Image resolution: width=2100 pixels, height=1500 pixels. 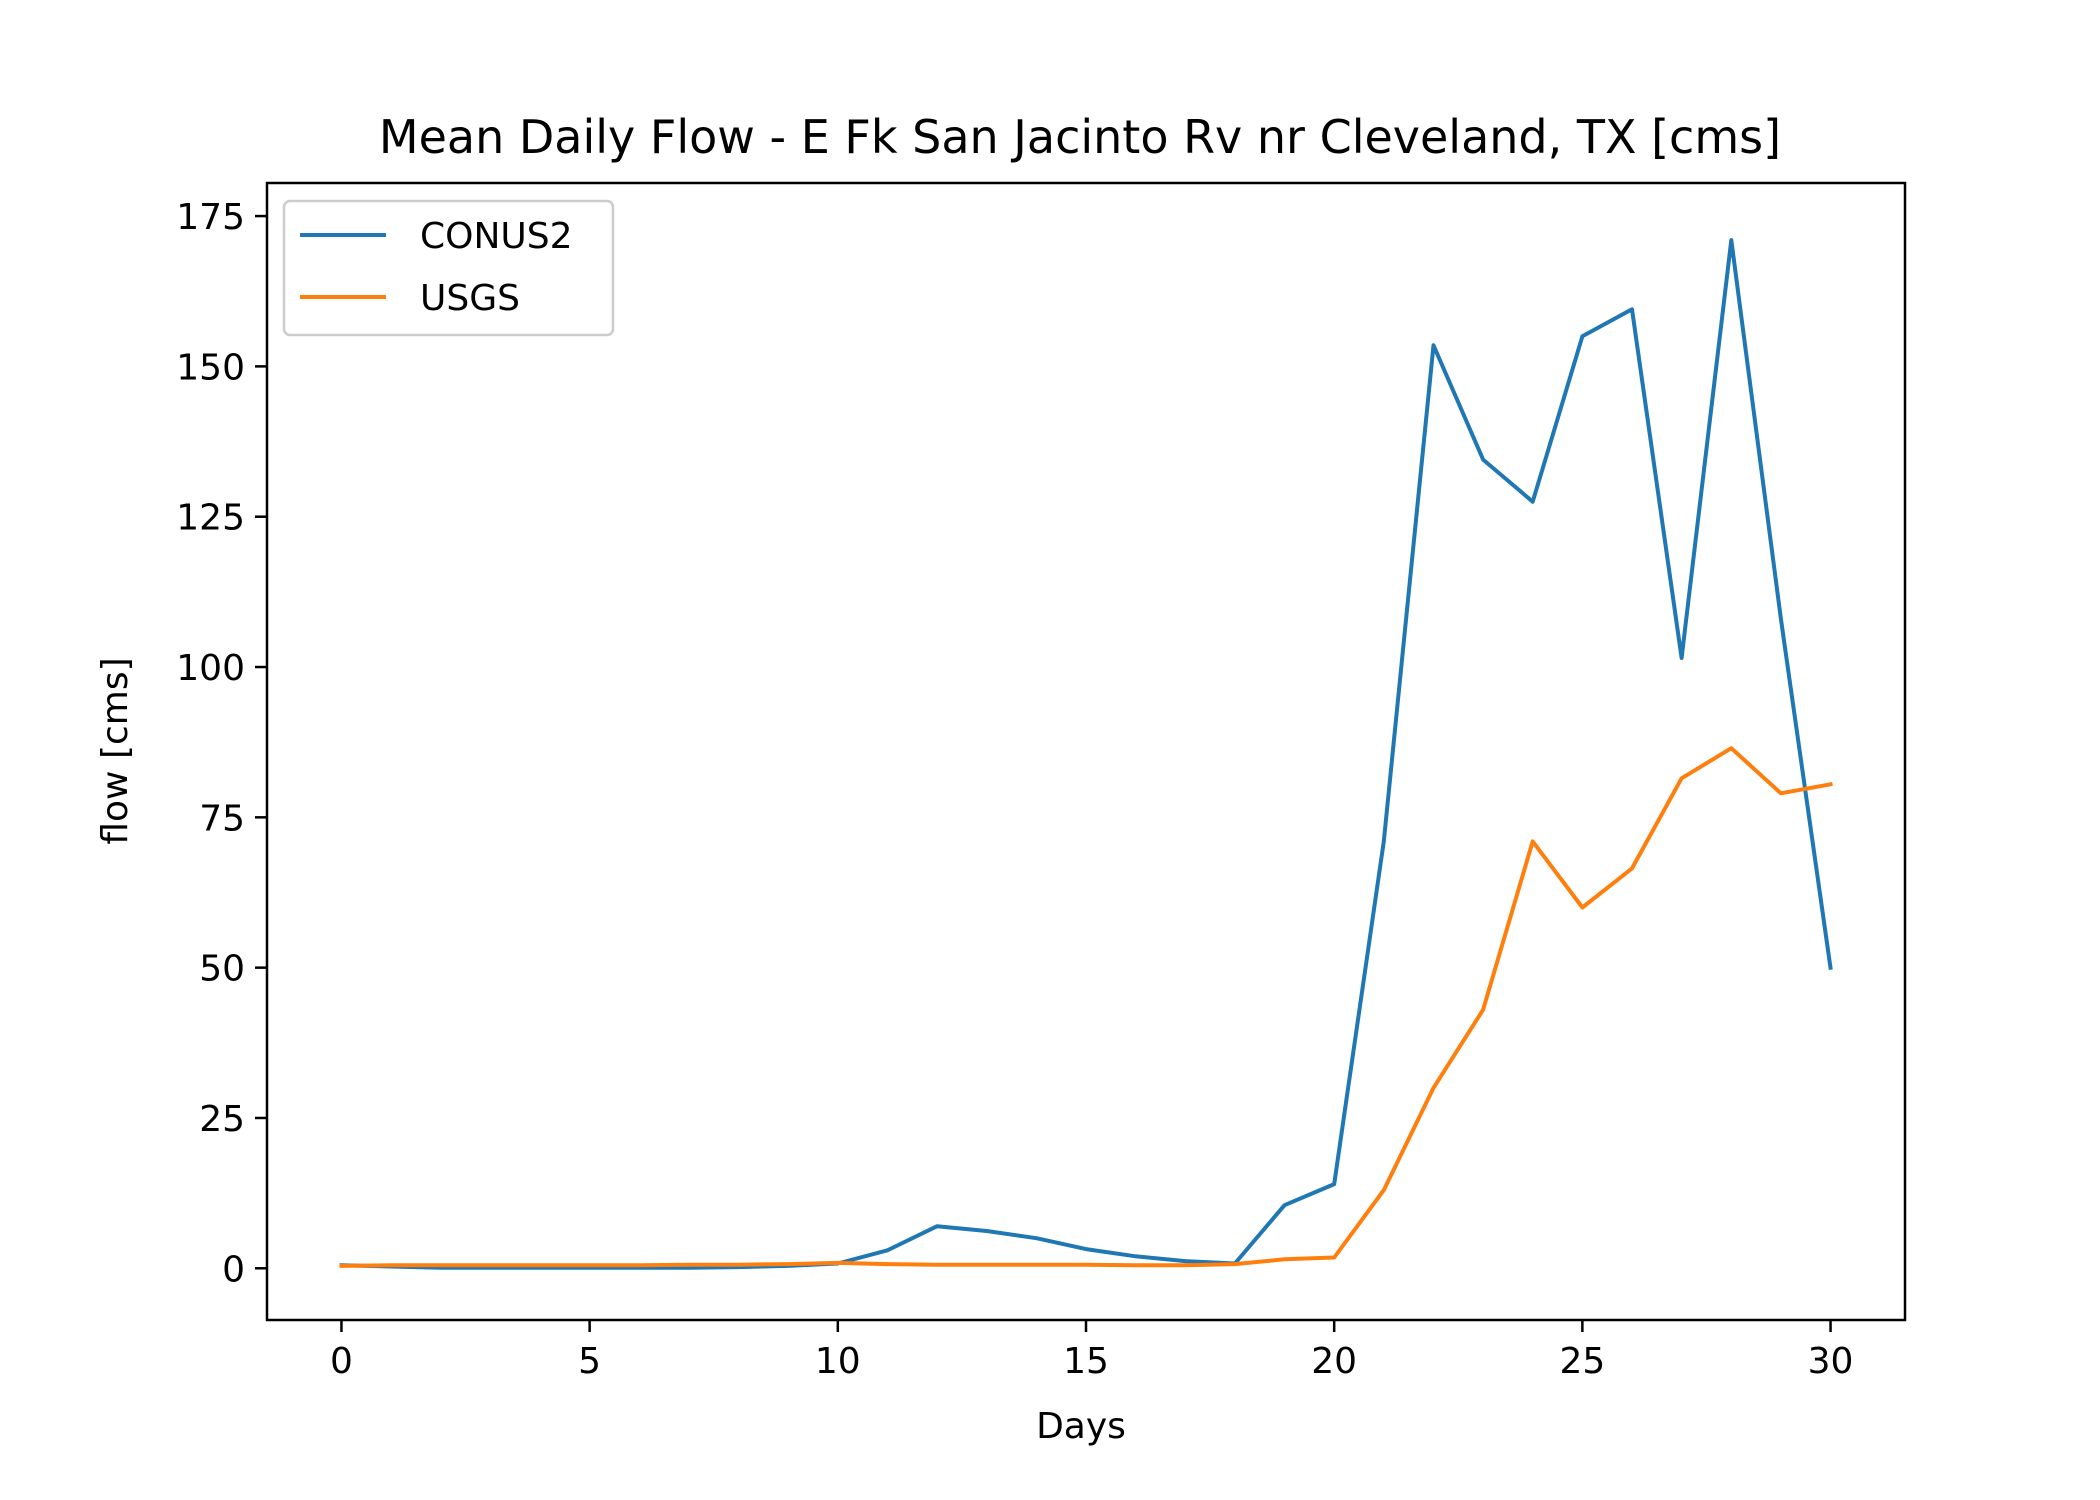 I want to click on legend: CONUS2 USGS, so click(x=448, y=268).